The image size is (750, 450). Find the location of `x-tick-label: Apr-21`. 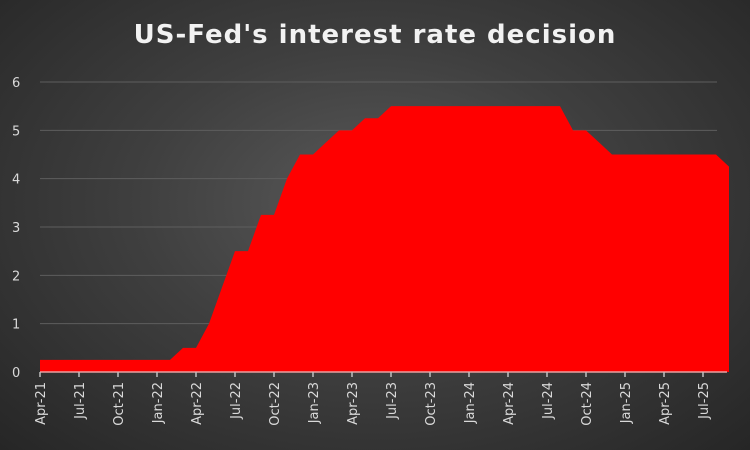

x-tick-label: Apr-21 is located at coordinates (41, 403).